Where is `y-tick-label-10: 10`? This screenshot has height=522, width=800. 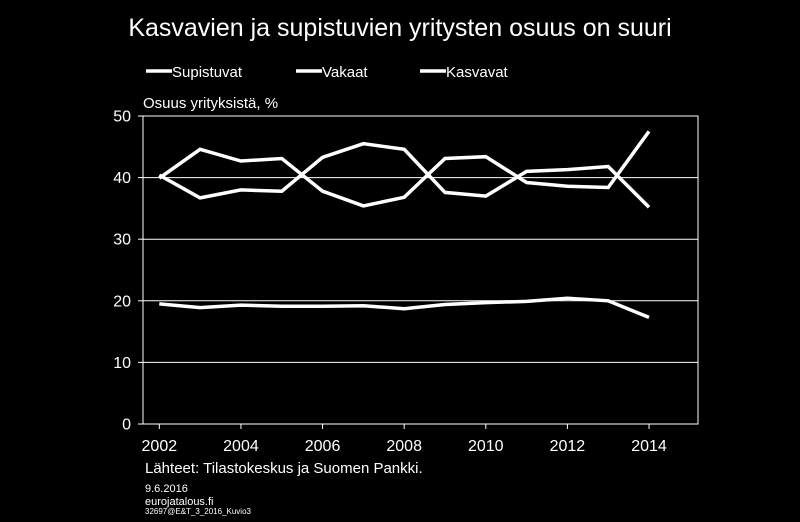 y-tick-label-10: 10 is located at coordinates (122, 363).